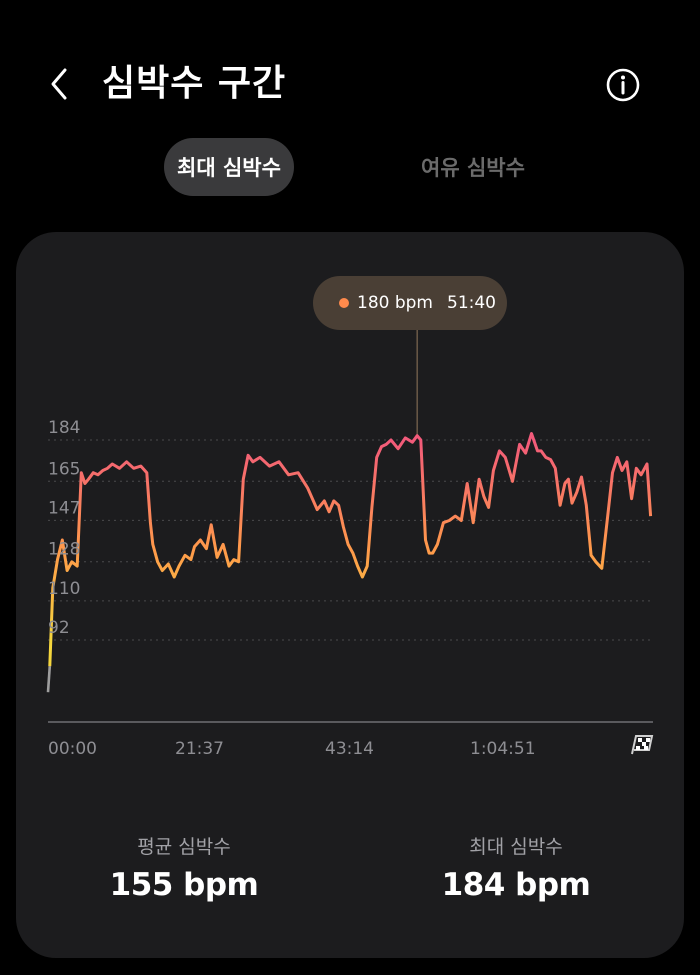  I want to click on x-tick-label: 21:37, so click(199, 749).